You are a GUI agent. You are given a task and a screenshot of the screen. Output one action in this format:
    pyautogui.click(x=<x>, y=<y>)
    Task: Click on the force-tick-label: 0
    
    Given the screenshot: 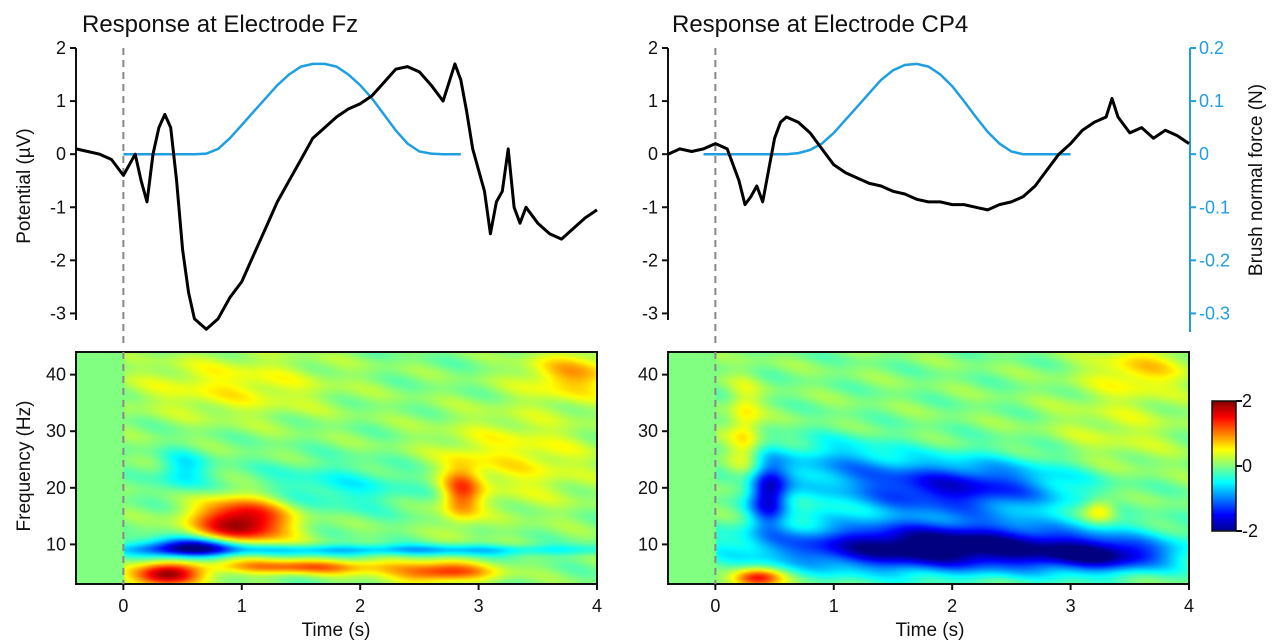 What is the action you would take?
    pyautogui.click(x=1204, y=154)
    